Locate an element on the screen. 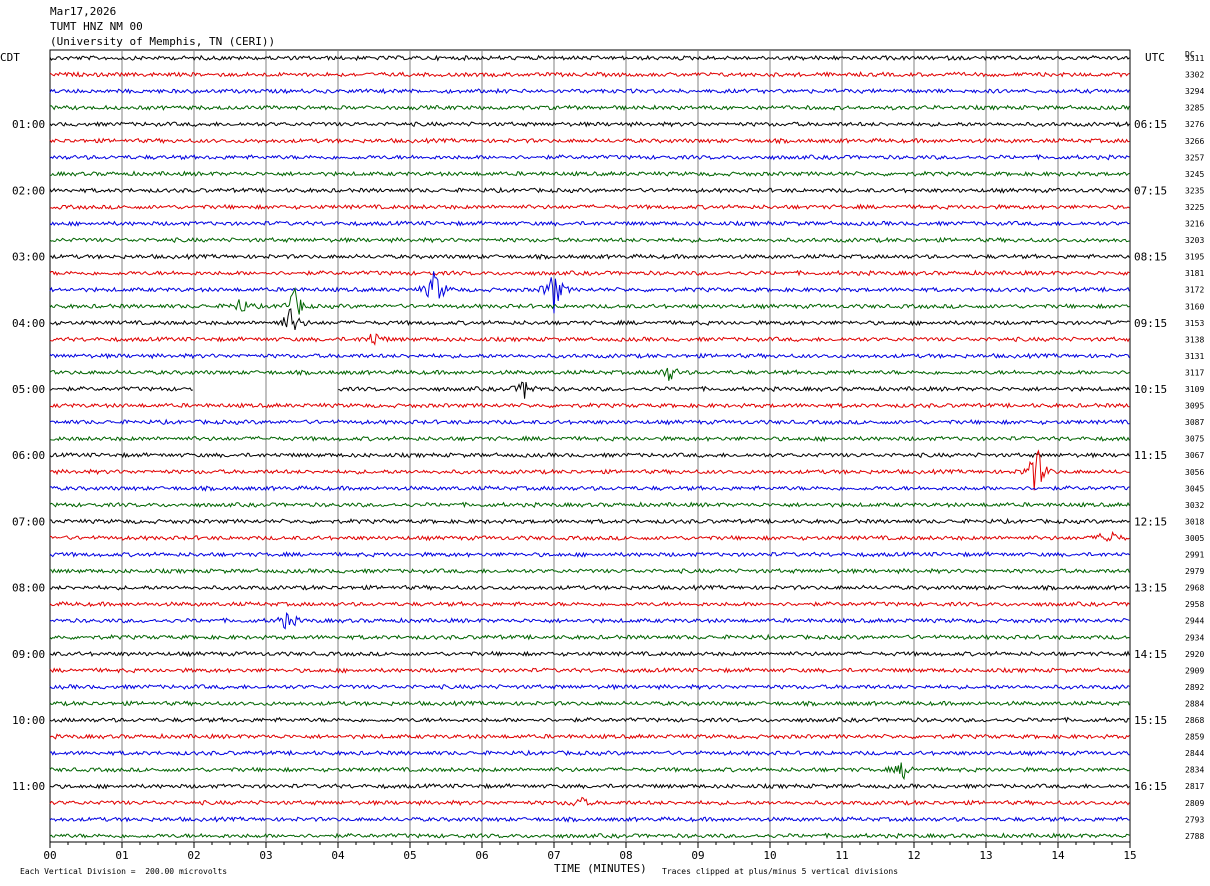 The image size is (1210, 886). right-hour-label: 12:15 is located at coordinates (1150, 521).